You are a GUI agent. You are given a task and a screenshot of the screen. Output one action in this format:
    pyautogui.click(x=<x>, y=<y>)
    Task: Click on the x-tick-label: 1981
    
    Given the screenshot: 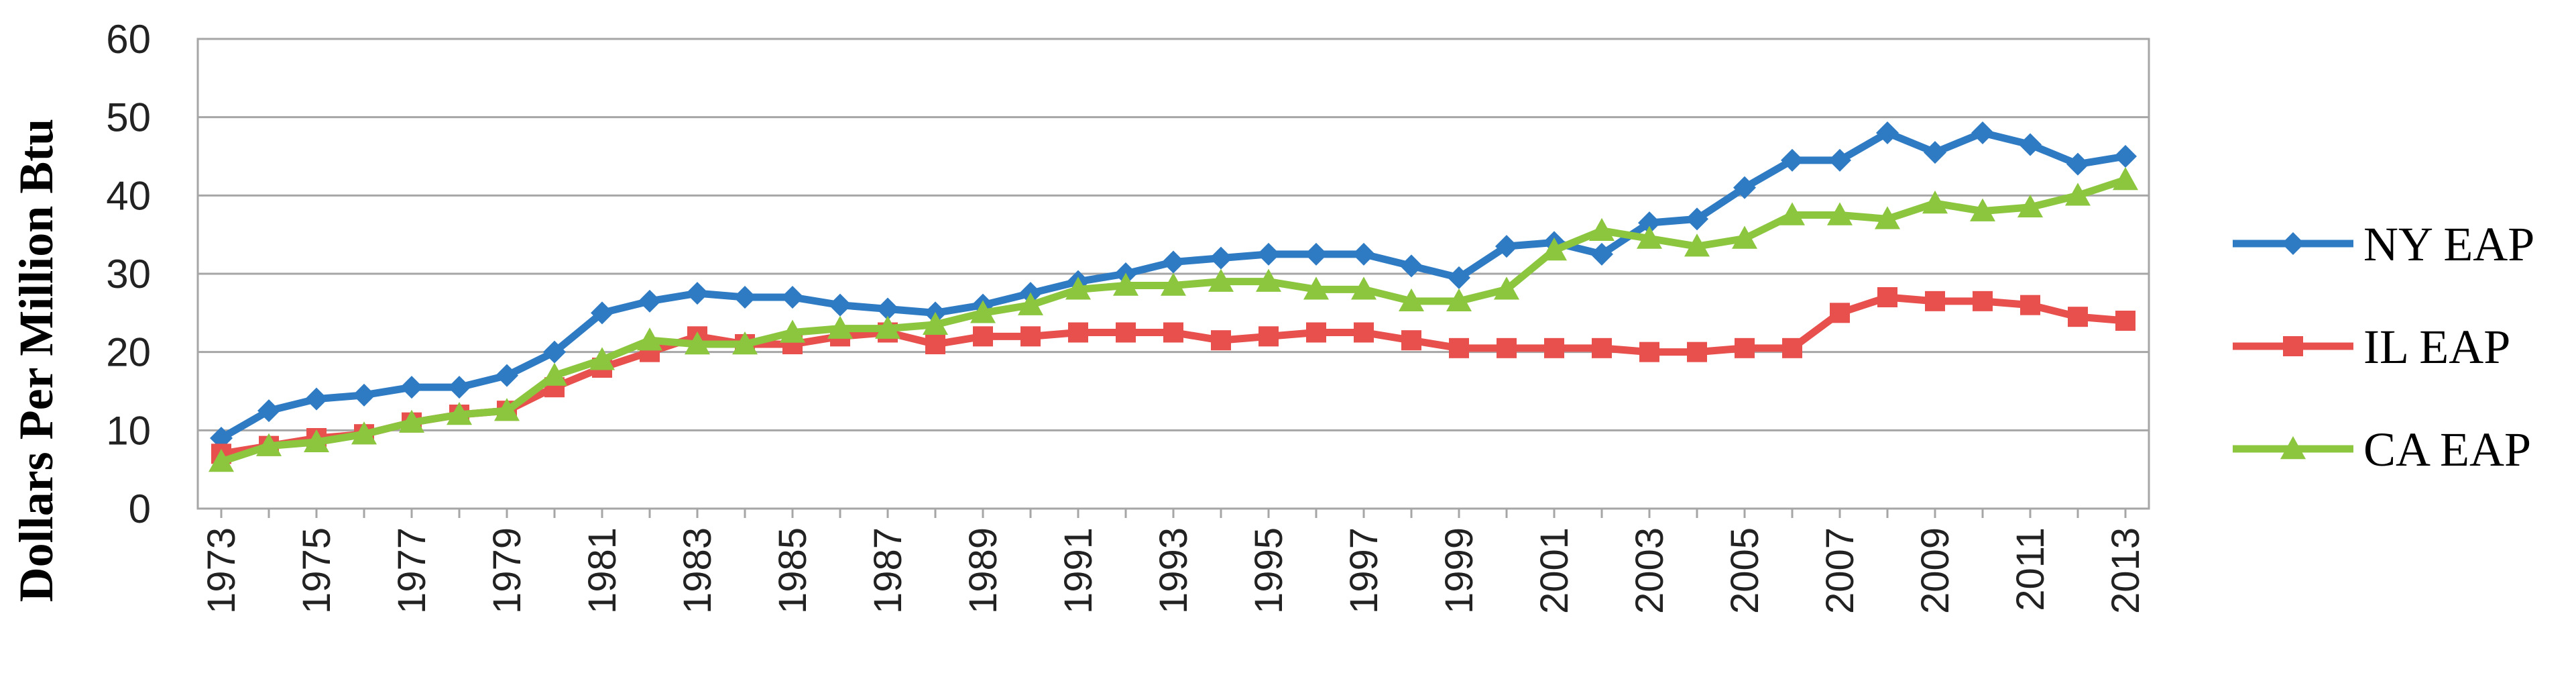 What is the action you would take?
    pyautogui.click(x=602, y=570)
    